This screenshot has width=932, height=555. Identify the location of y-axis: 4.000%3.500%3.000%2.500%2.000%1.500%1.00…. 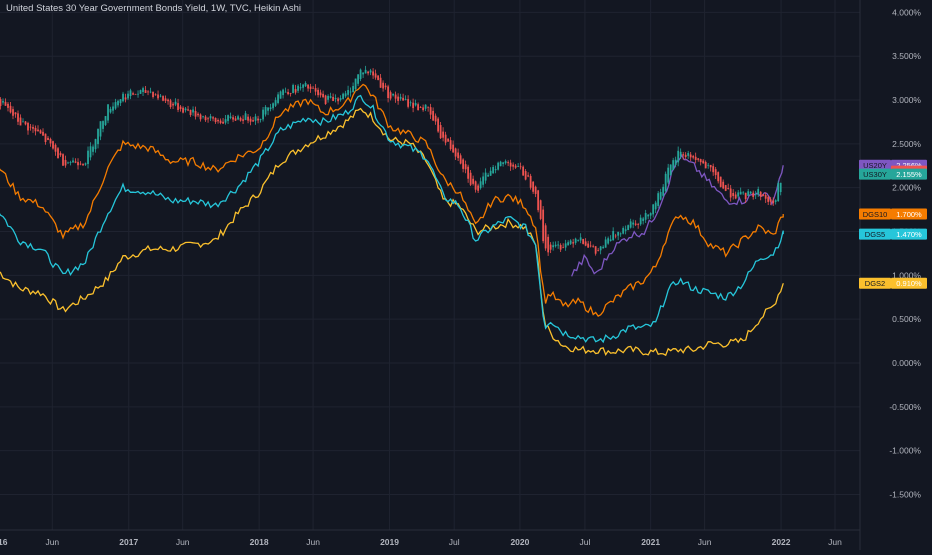
(890, 275).